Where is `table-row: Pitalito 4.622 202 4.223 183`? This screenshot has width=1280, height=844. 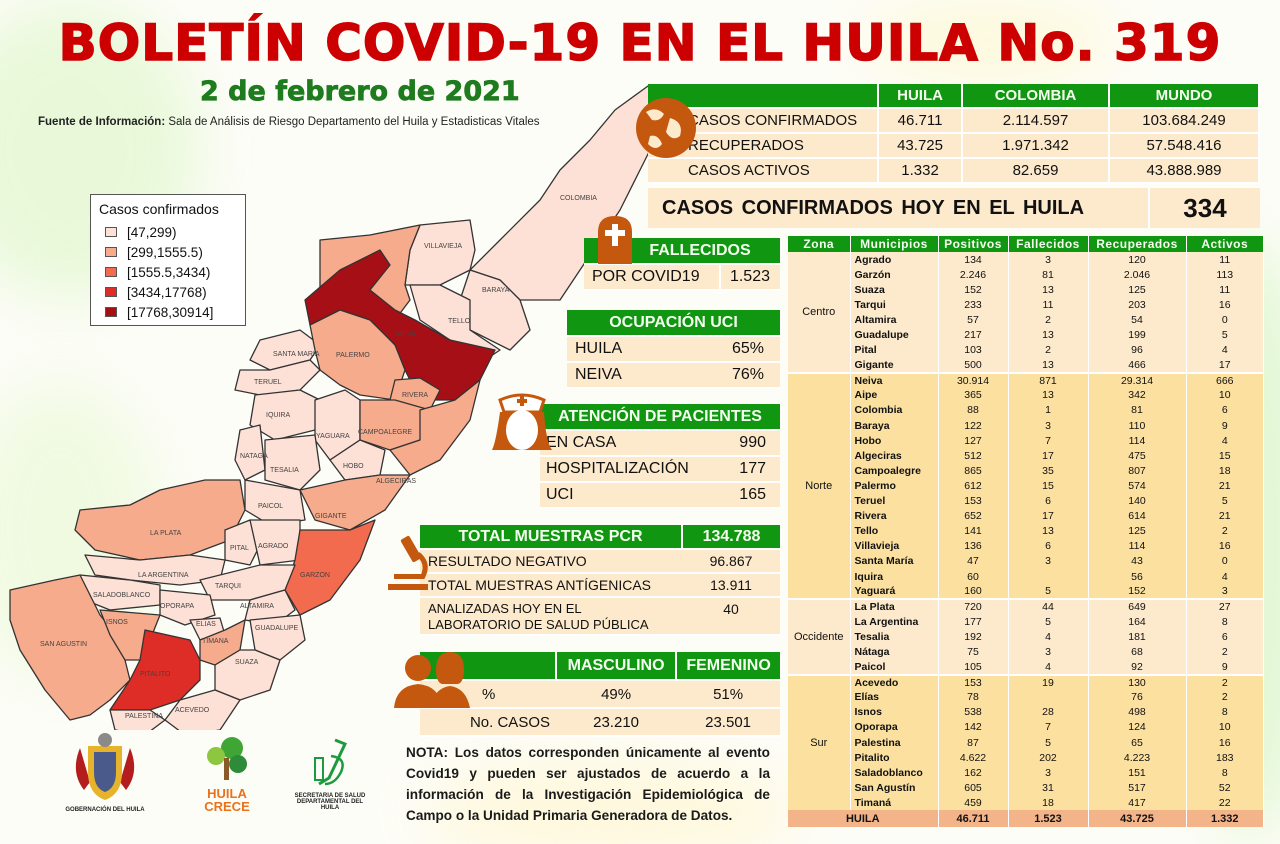
table-row: Pitalito 4.622 202 4.223 183 is located at coordinates (1026, 758).